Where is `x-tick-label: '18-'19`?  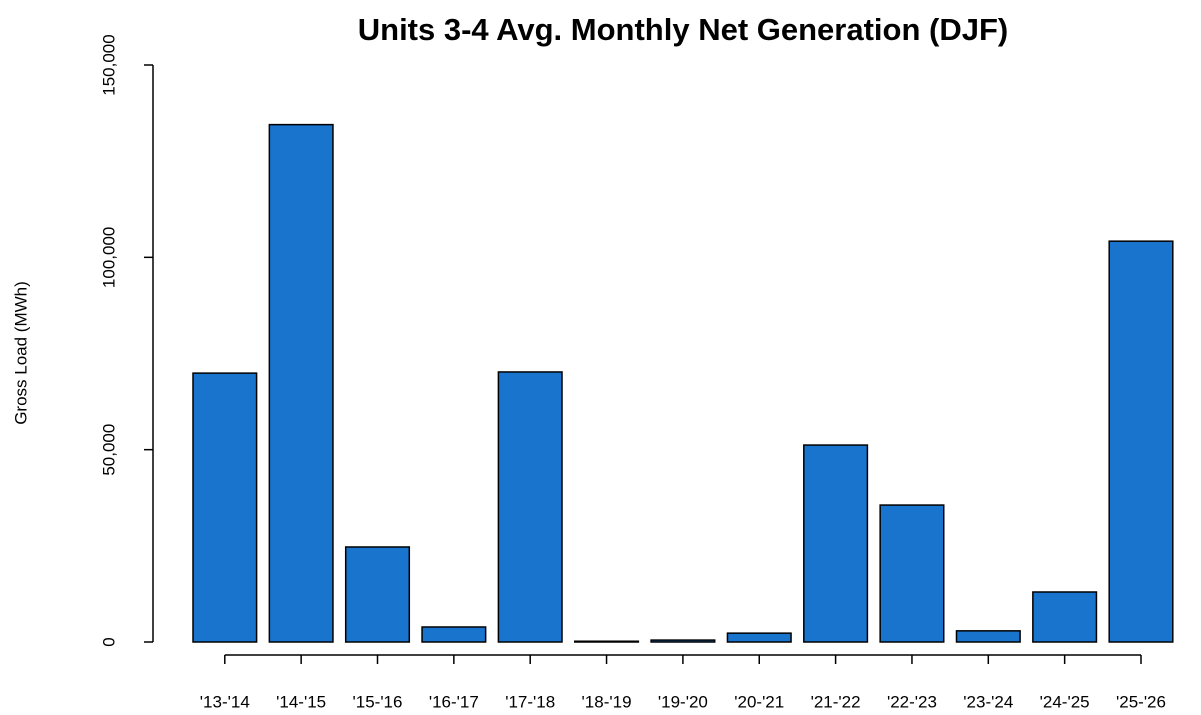 x-tick-label: '18-'19 is located at coordinates (607, 701).